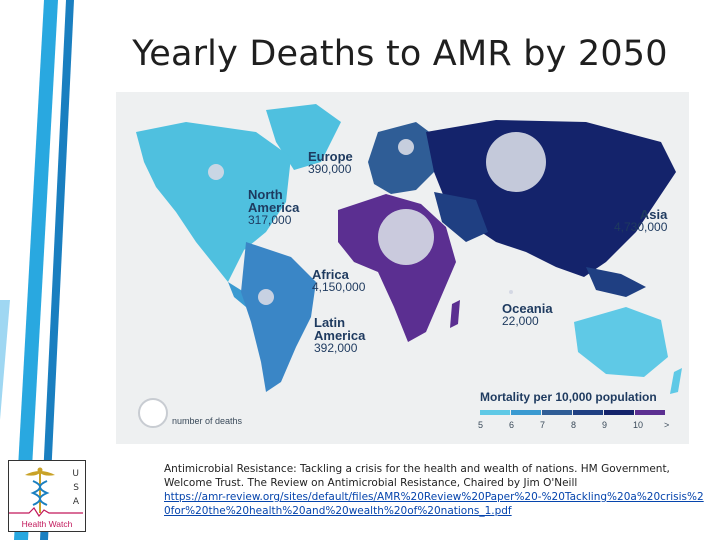  What do you see at coordinates (512, 425) in the screenshot?
I see `mortality-legend-tick: 6` at bounding box center [512, 425].